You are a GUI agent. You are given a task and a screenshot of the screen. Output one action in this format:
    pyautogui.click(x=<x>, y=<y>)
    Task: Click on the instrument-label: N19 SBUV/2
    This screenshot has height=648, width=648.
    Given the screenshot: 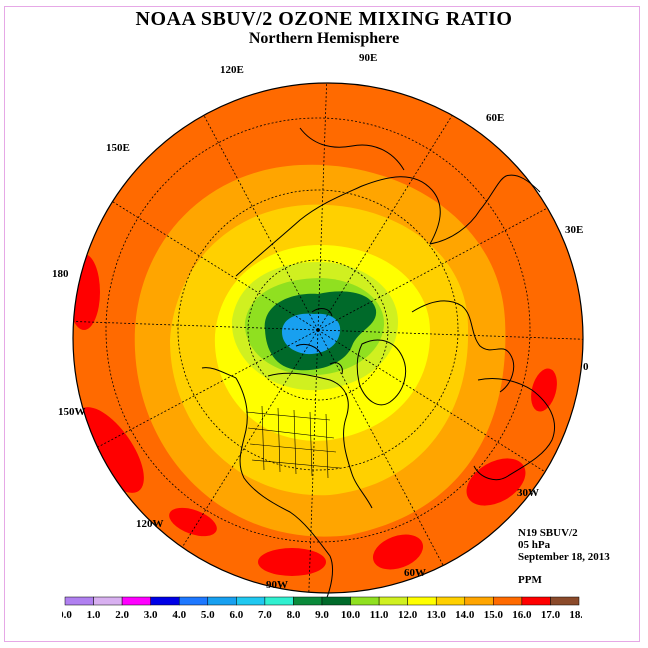 What is the action you would take?
    pyautogui.click(x=548, y=533)
    